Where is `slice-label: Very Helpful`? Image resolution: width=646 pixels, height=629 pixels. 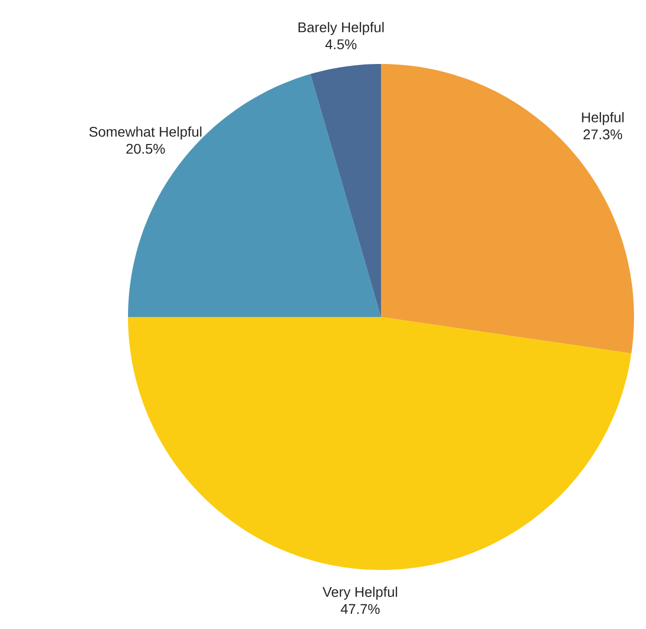 slice-label: Very Helpful is located at coordinates (360, 593).